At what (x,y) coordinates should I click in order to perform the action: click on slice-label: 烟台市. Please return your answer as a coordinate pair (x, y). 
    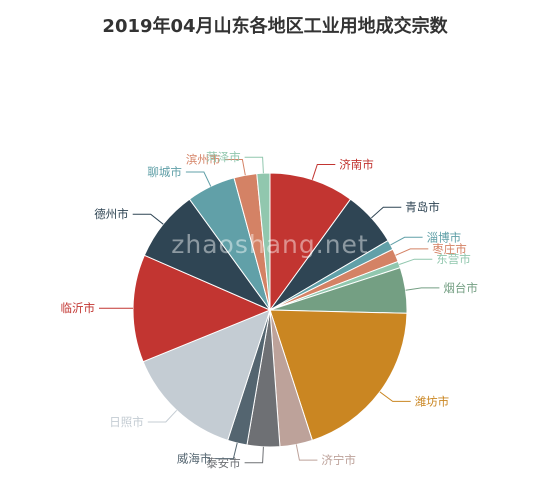
    Looking at the image, I should click on (460, 288).